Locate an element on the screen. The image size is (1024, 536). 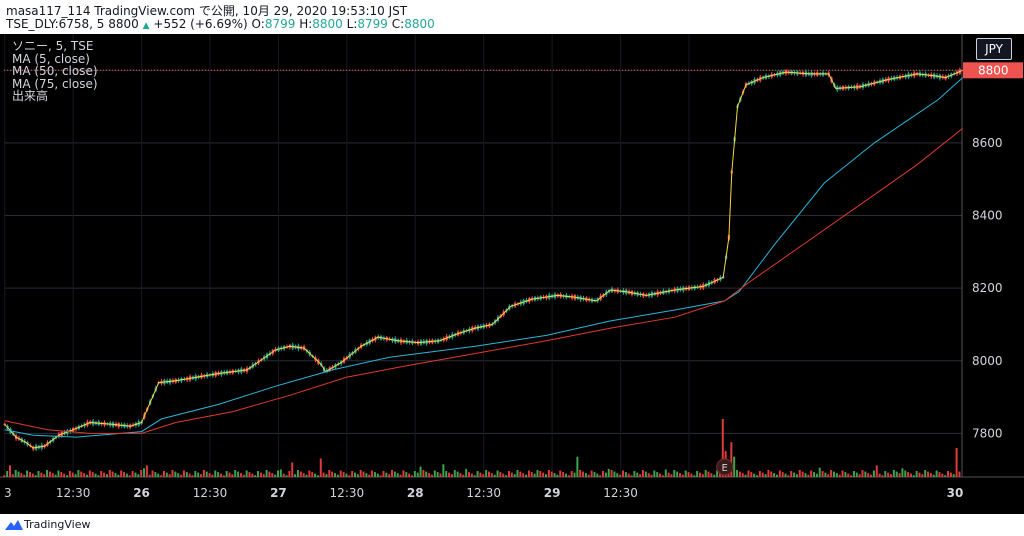
price-tick-label: 8600 is located at coordinates (987, 143).